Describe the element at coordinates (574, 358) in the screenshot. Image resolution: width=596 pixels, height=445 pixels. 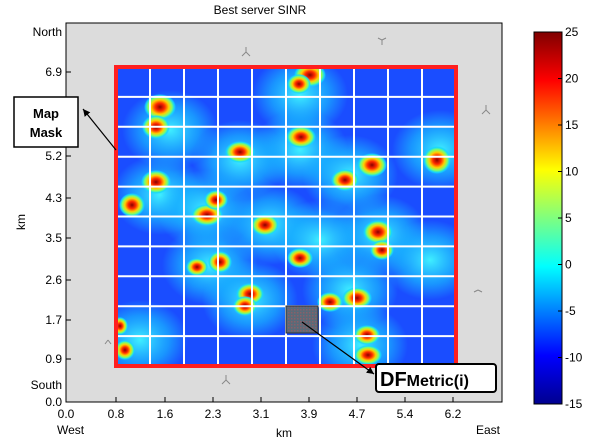
I see `colorbar-tick-label: -10` at that location.